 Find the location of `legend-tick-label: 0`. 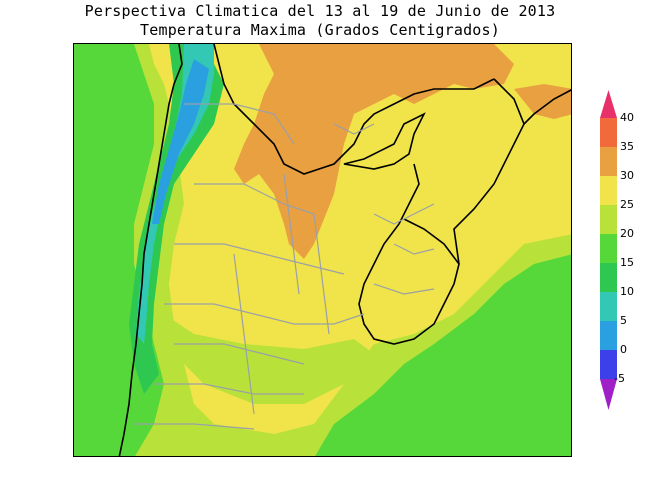

legend-tick-label: 0 is located at coordinates (623, 349).